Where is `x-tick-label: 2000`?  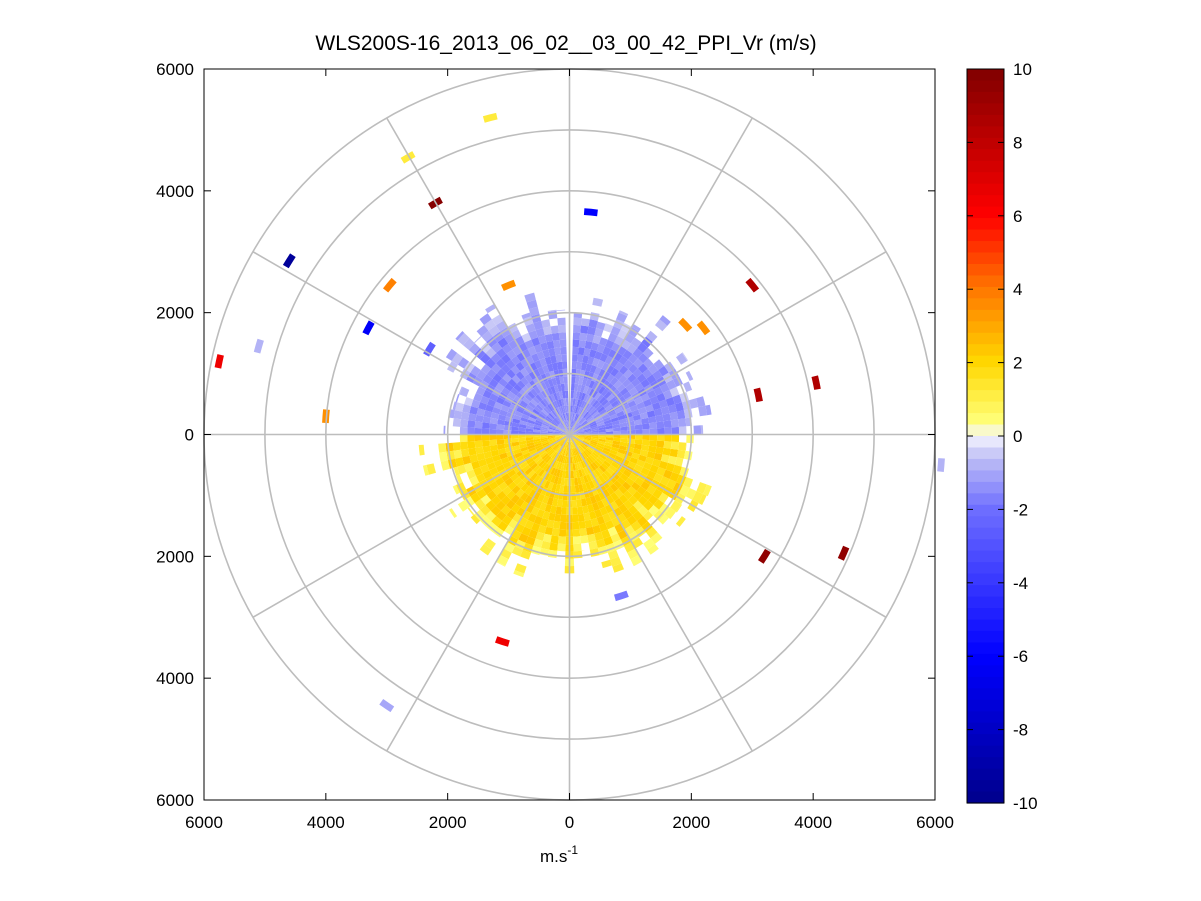 x-tick-label: 2000 is located at coordinates (448, 822).